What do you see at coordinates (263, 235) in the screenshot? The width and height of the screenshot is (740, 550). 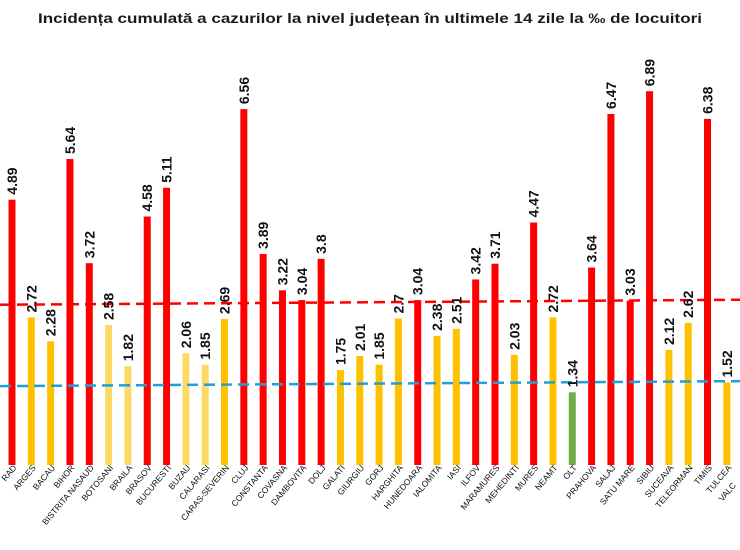 I see `value-label-constanta: 3.89` at bounding box center [263, 235].